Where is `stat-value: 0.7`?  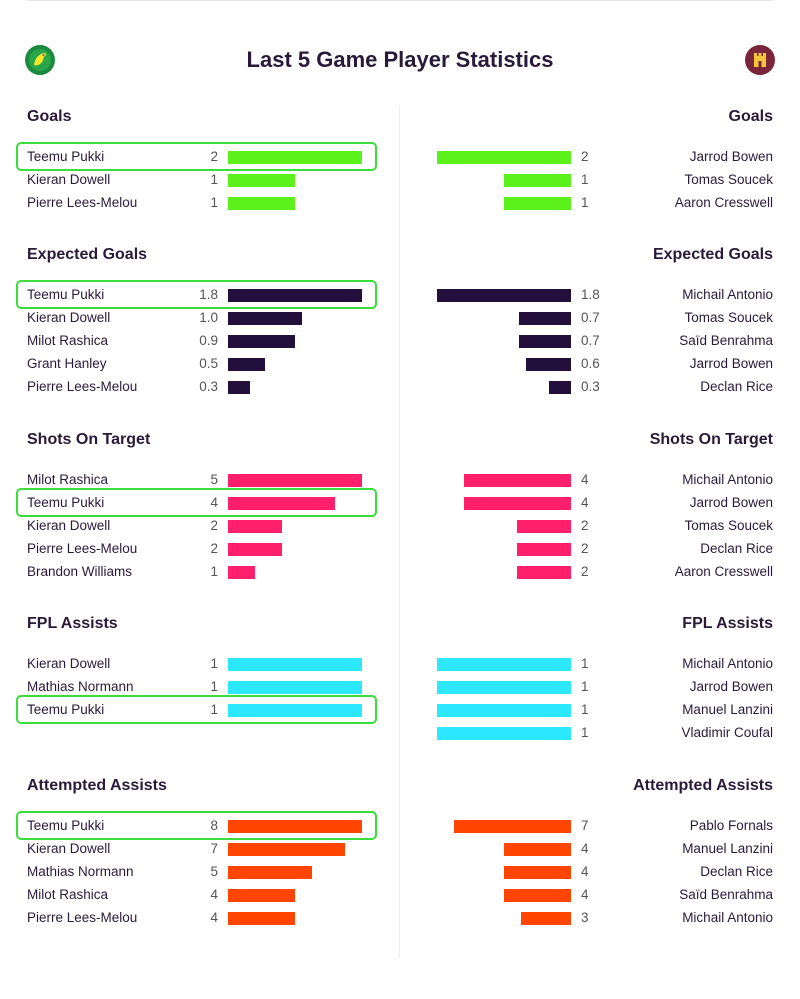
stat-value: 0.7 is located at coordinates (590, 317).